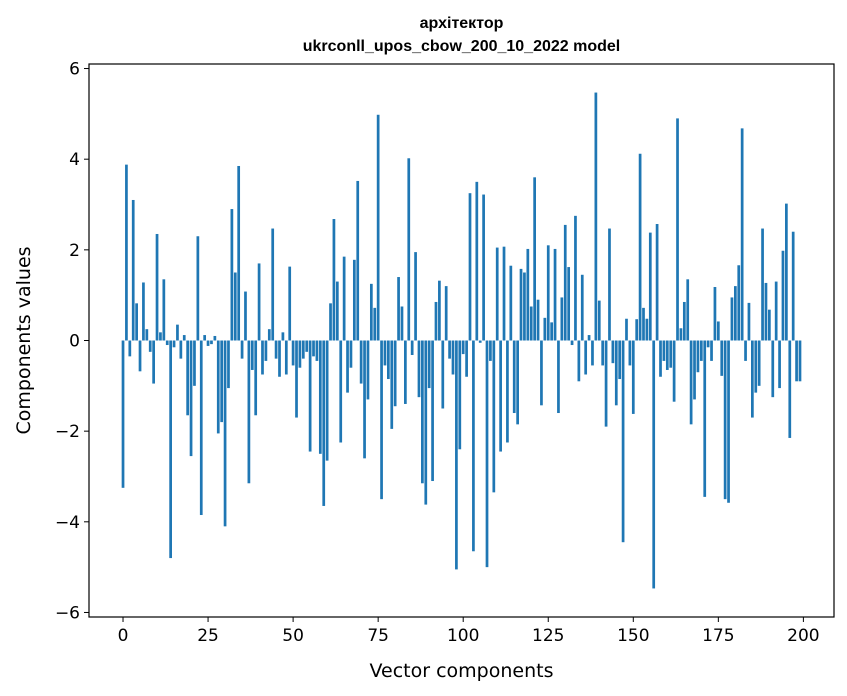  What do you see at coordinates (72, 341) in the screenshot?
I see `y-axis-ticks: −6 −4 −2 0 2 4 6` at bounding box center [72, 341].